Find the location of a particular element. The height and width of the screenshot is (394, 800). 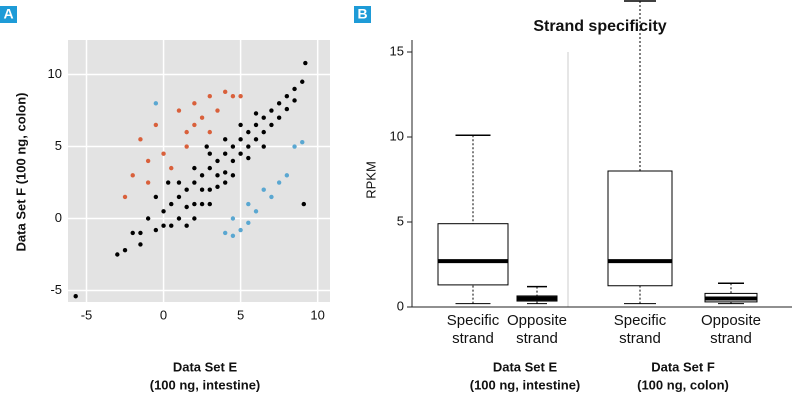

group-label: (100 ng, intestine) is located at coordinates (525, 384).